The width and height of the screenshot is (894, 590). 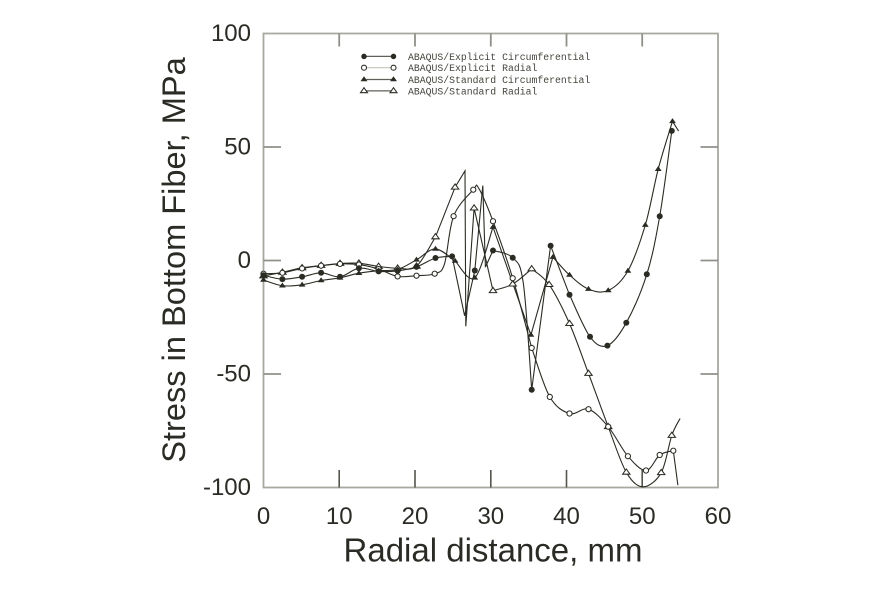 I want to click on svg-text:ABAQUS/Standard Circumferentia: ABAQUS/Standard Circumferential, so click(x=499, y=80).